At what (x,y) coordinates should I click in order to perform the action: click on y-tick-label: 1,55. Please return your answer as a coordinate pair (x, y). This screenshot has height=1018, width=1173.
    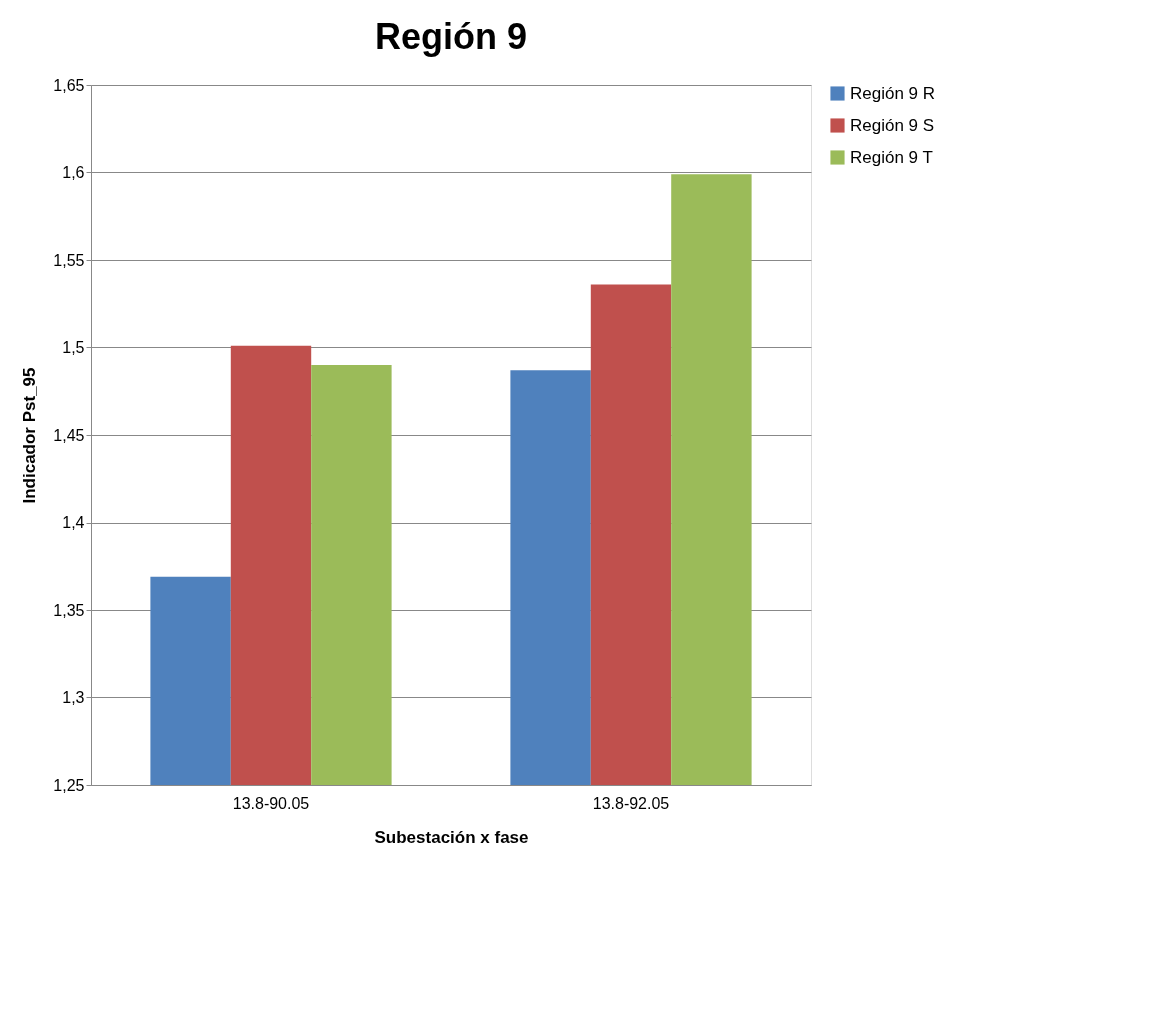
    Looking at the image, I should click on (69, 260).